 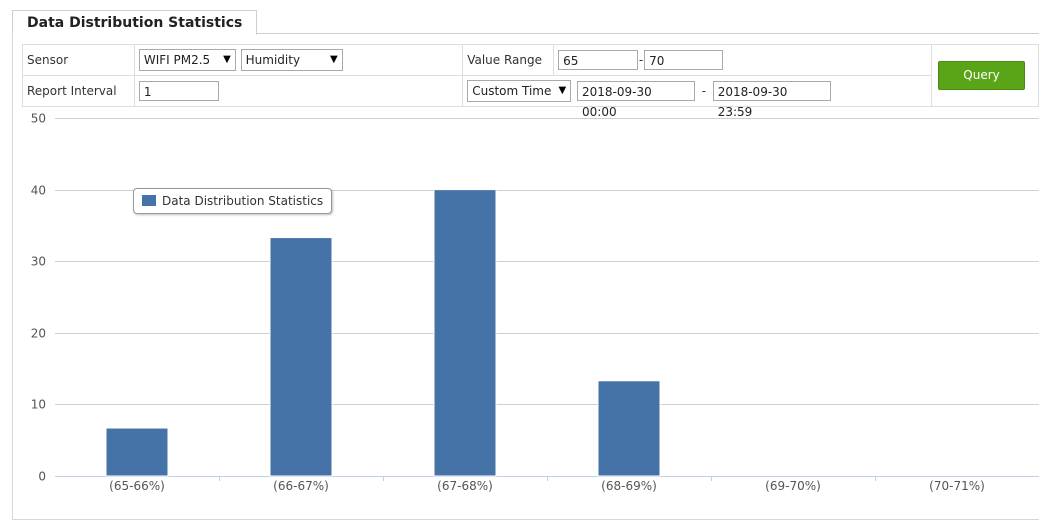 I want to click on y-tick-label: 50, so click(x=38, y=119).